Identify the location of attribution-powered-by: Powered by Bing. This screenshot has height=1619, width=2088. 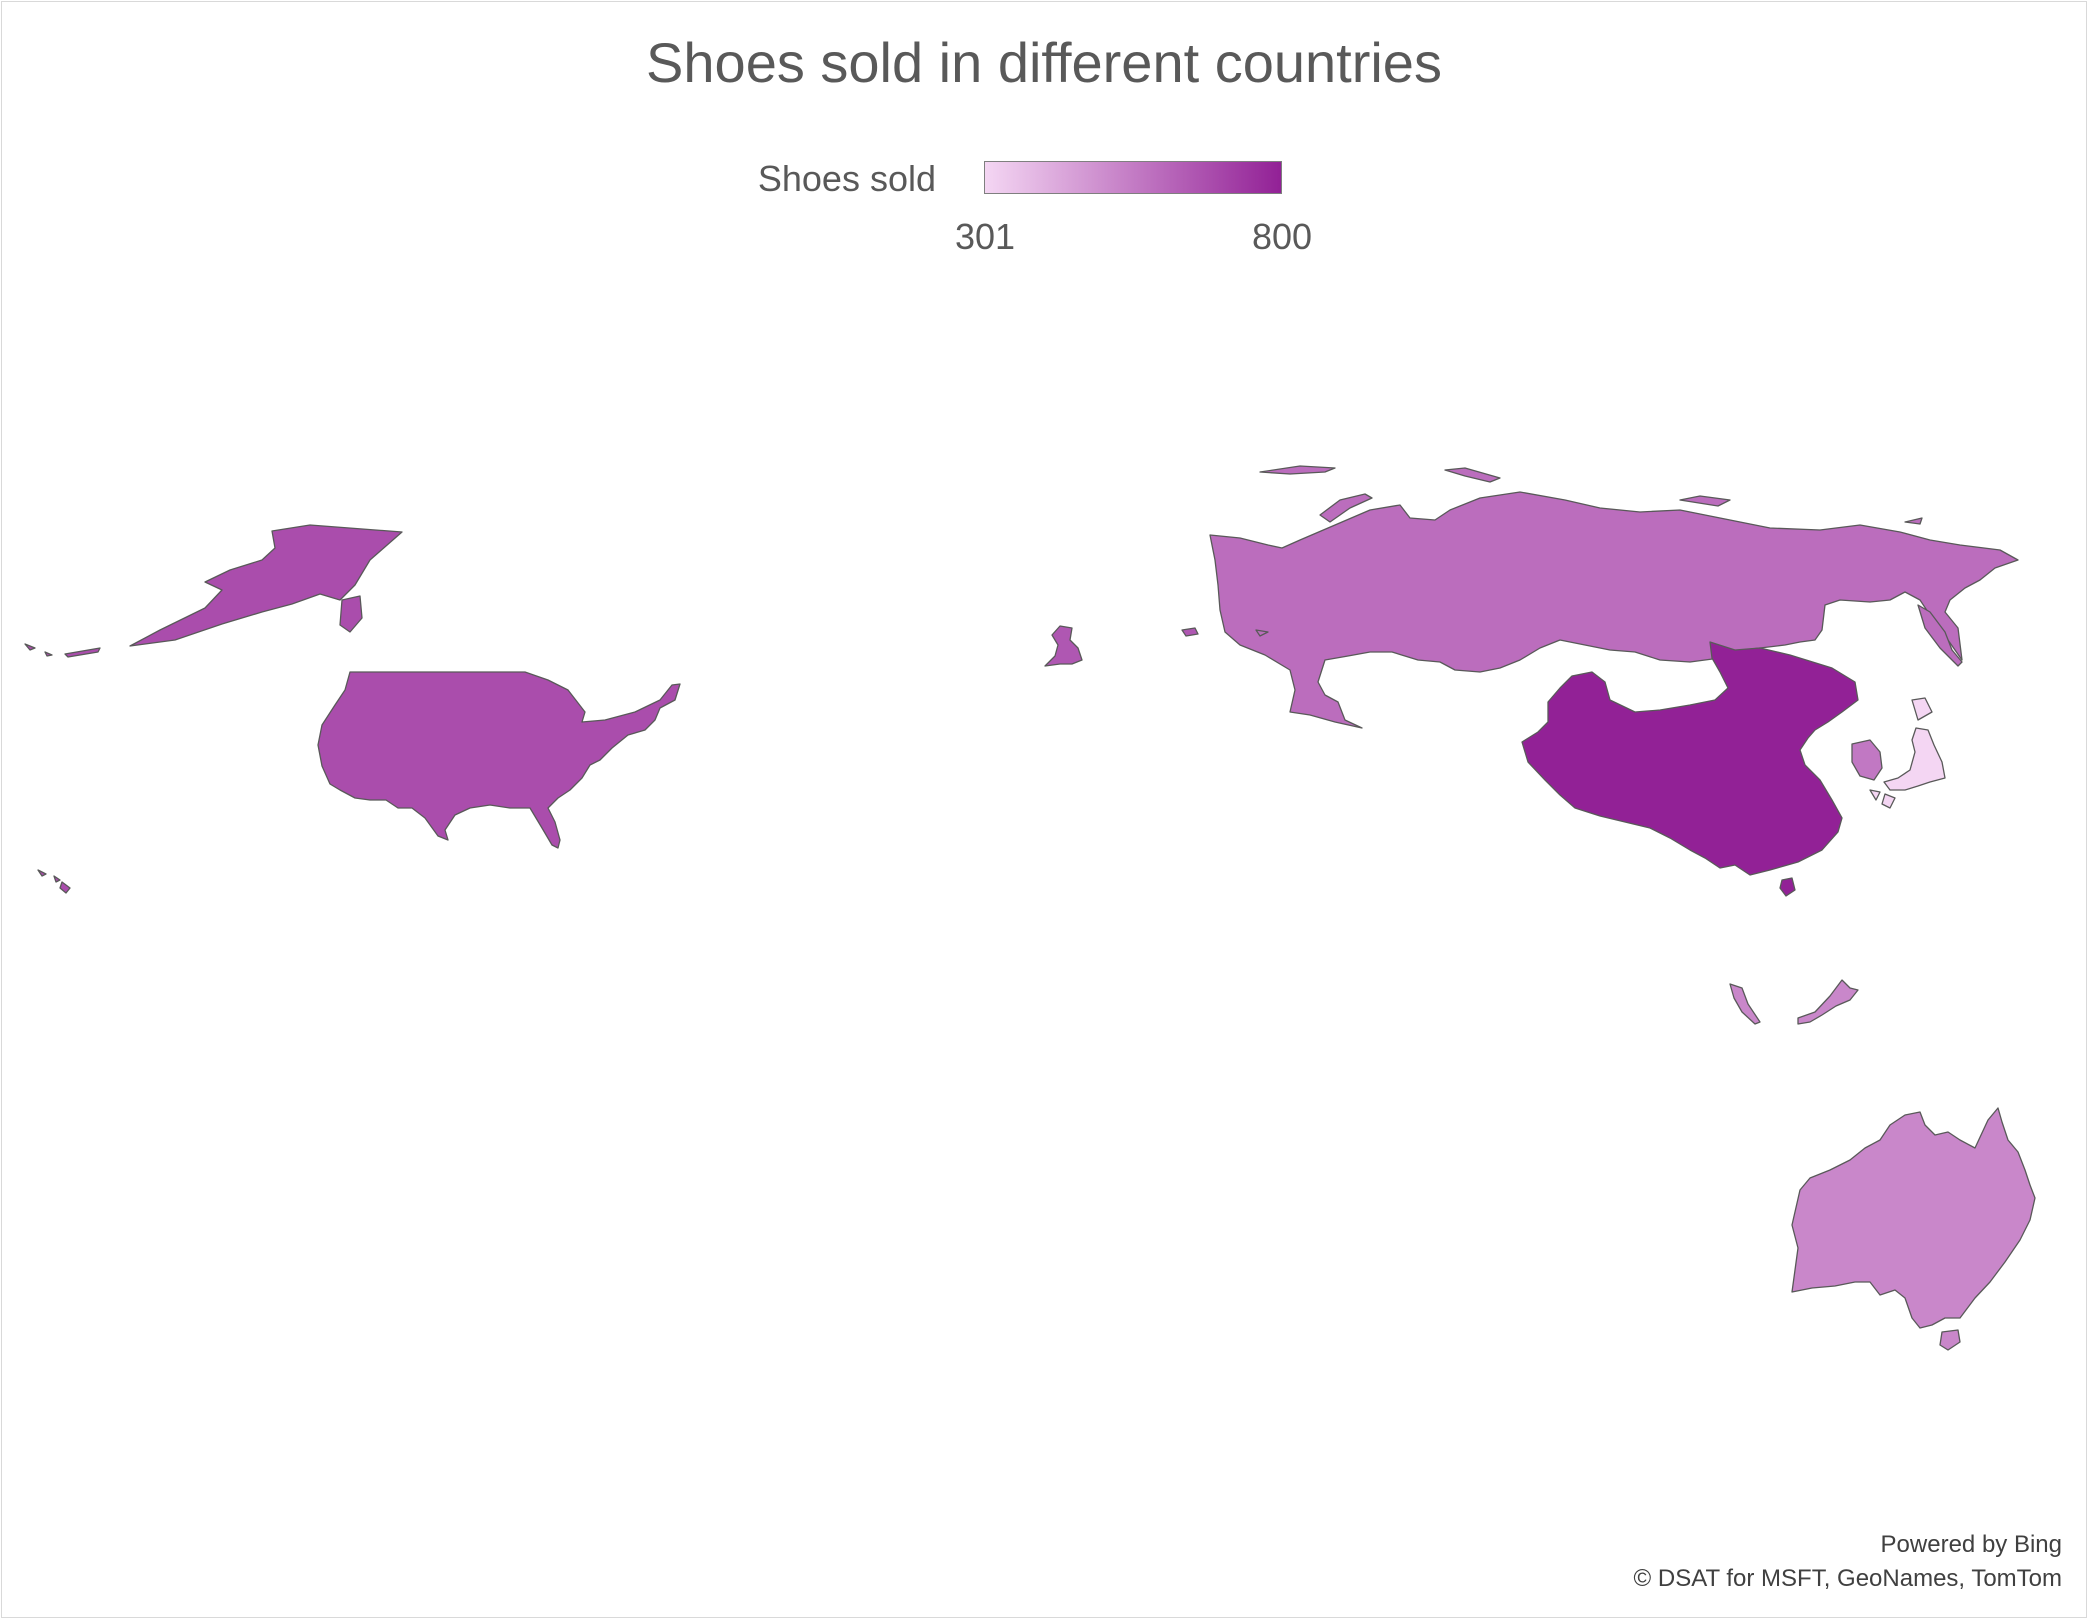
(1971, 1544).